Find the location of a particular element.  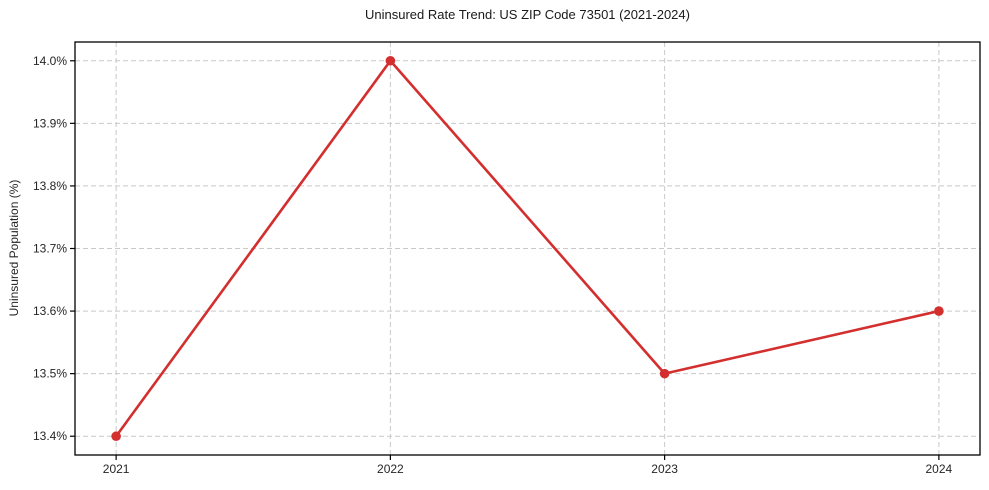

y-tick-label: 13.9% is located at coordinates (50, 123).